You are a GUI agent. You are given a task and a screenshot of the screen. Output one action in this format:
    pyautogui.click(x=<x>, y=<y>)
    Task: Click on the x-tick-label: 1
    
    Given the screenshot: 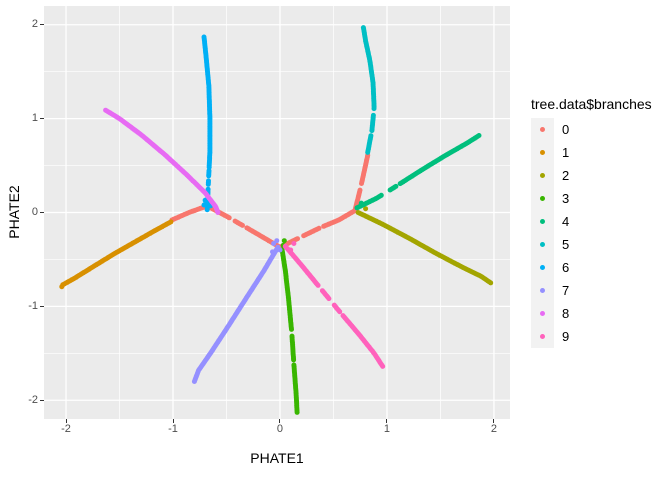 What is the action you would take?
    pyautogui.click(x=387, y=429)
    